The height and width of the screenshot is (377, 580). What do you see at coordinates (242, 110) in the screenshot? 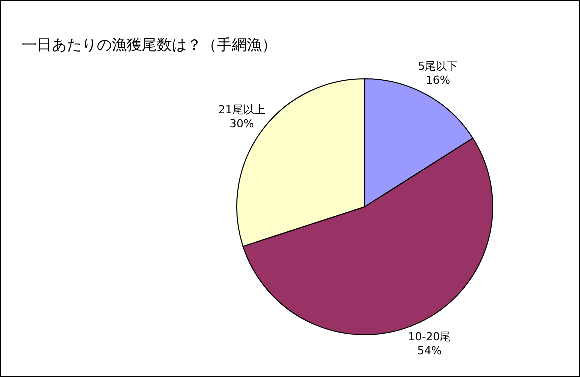
I see `slice-label: 21尾以上` at bounding box center [242, 110].